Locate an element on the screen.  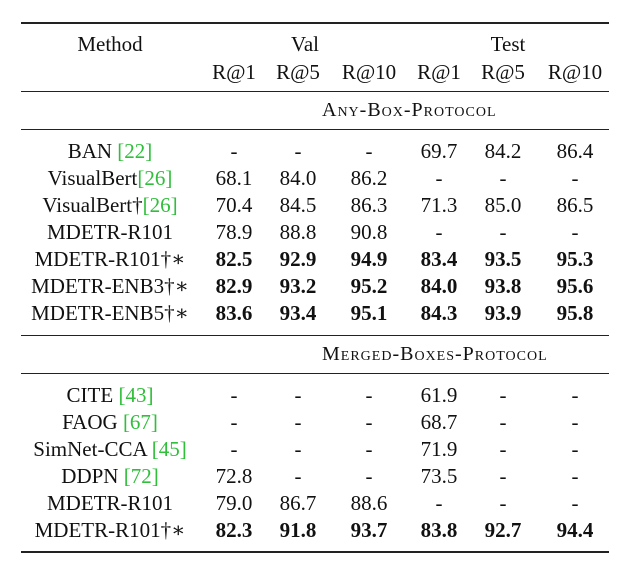
metric-value: 93.8 is located at coordinates (503, 286).